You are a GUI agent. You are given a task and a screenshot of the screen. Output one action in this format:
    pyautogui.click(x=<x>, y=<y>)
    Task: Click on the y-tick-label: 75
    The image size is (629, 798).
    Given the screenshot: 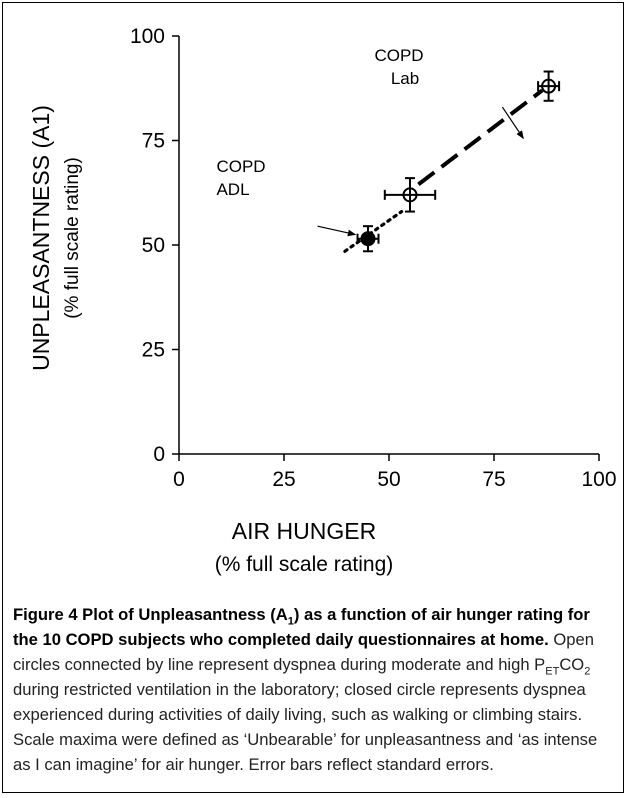 What is the action you would take?
    pyautogui.click(x=153, y=141)
    